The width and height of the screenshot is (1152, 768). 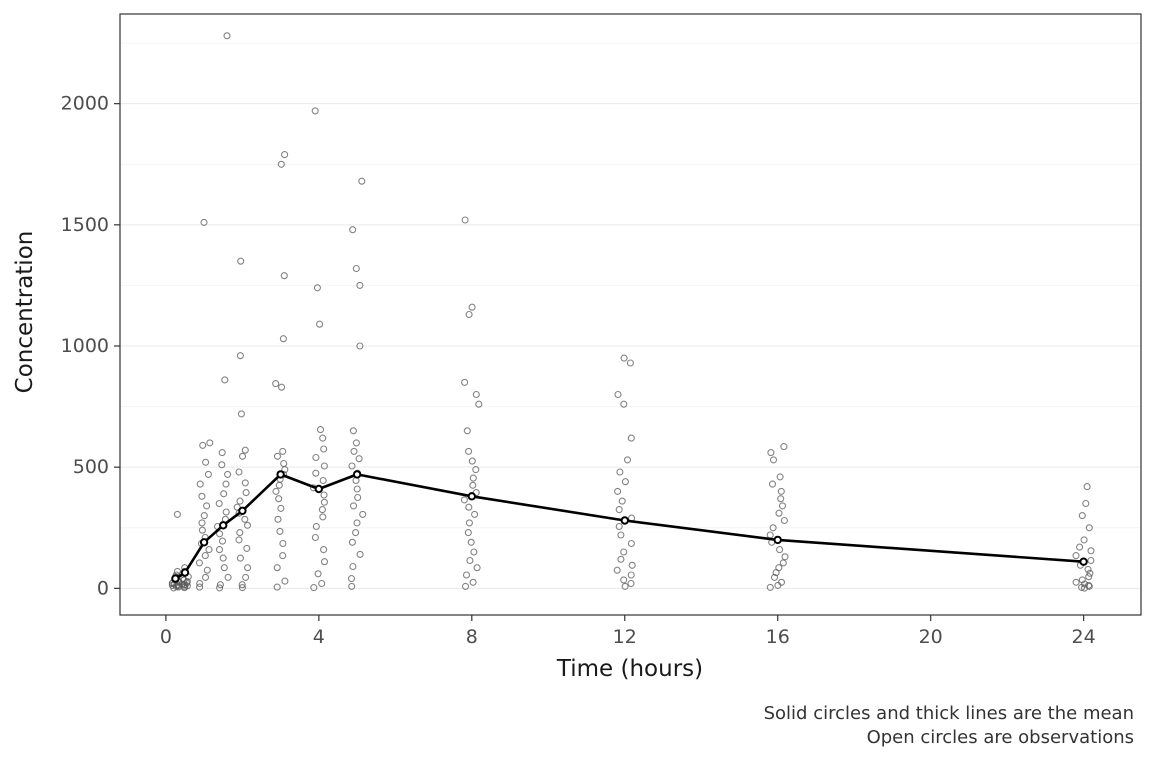 I want to click on x-axis-title: Time (hours), so click(x=630, y=669).